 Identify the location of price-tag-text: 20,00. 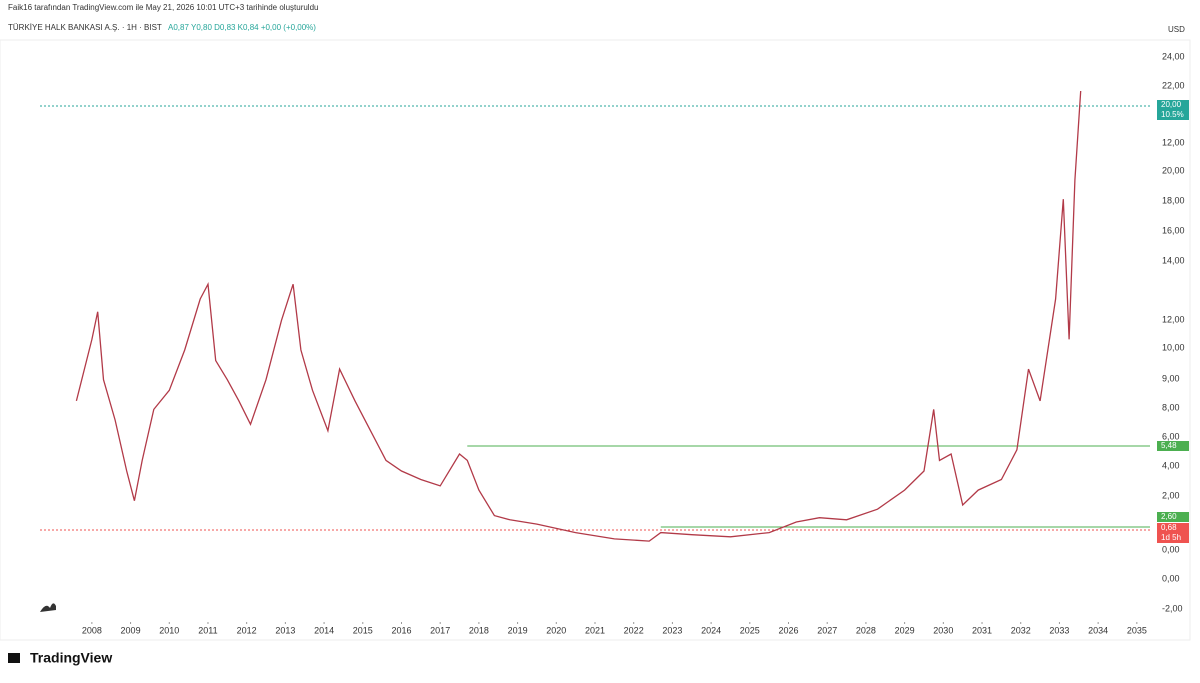
(1171, 104).